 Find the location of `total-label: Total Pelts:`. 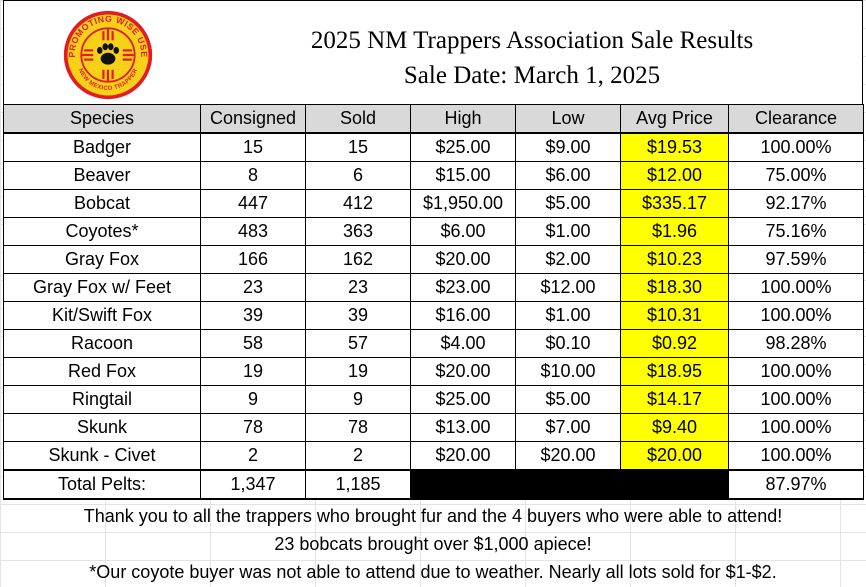

total-label: Total Pelts: is located at coordinates (102, 484).